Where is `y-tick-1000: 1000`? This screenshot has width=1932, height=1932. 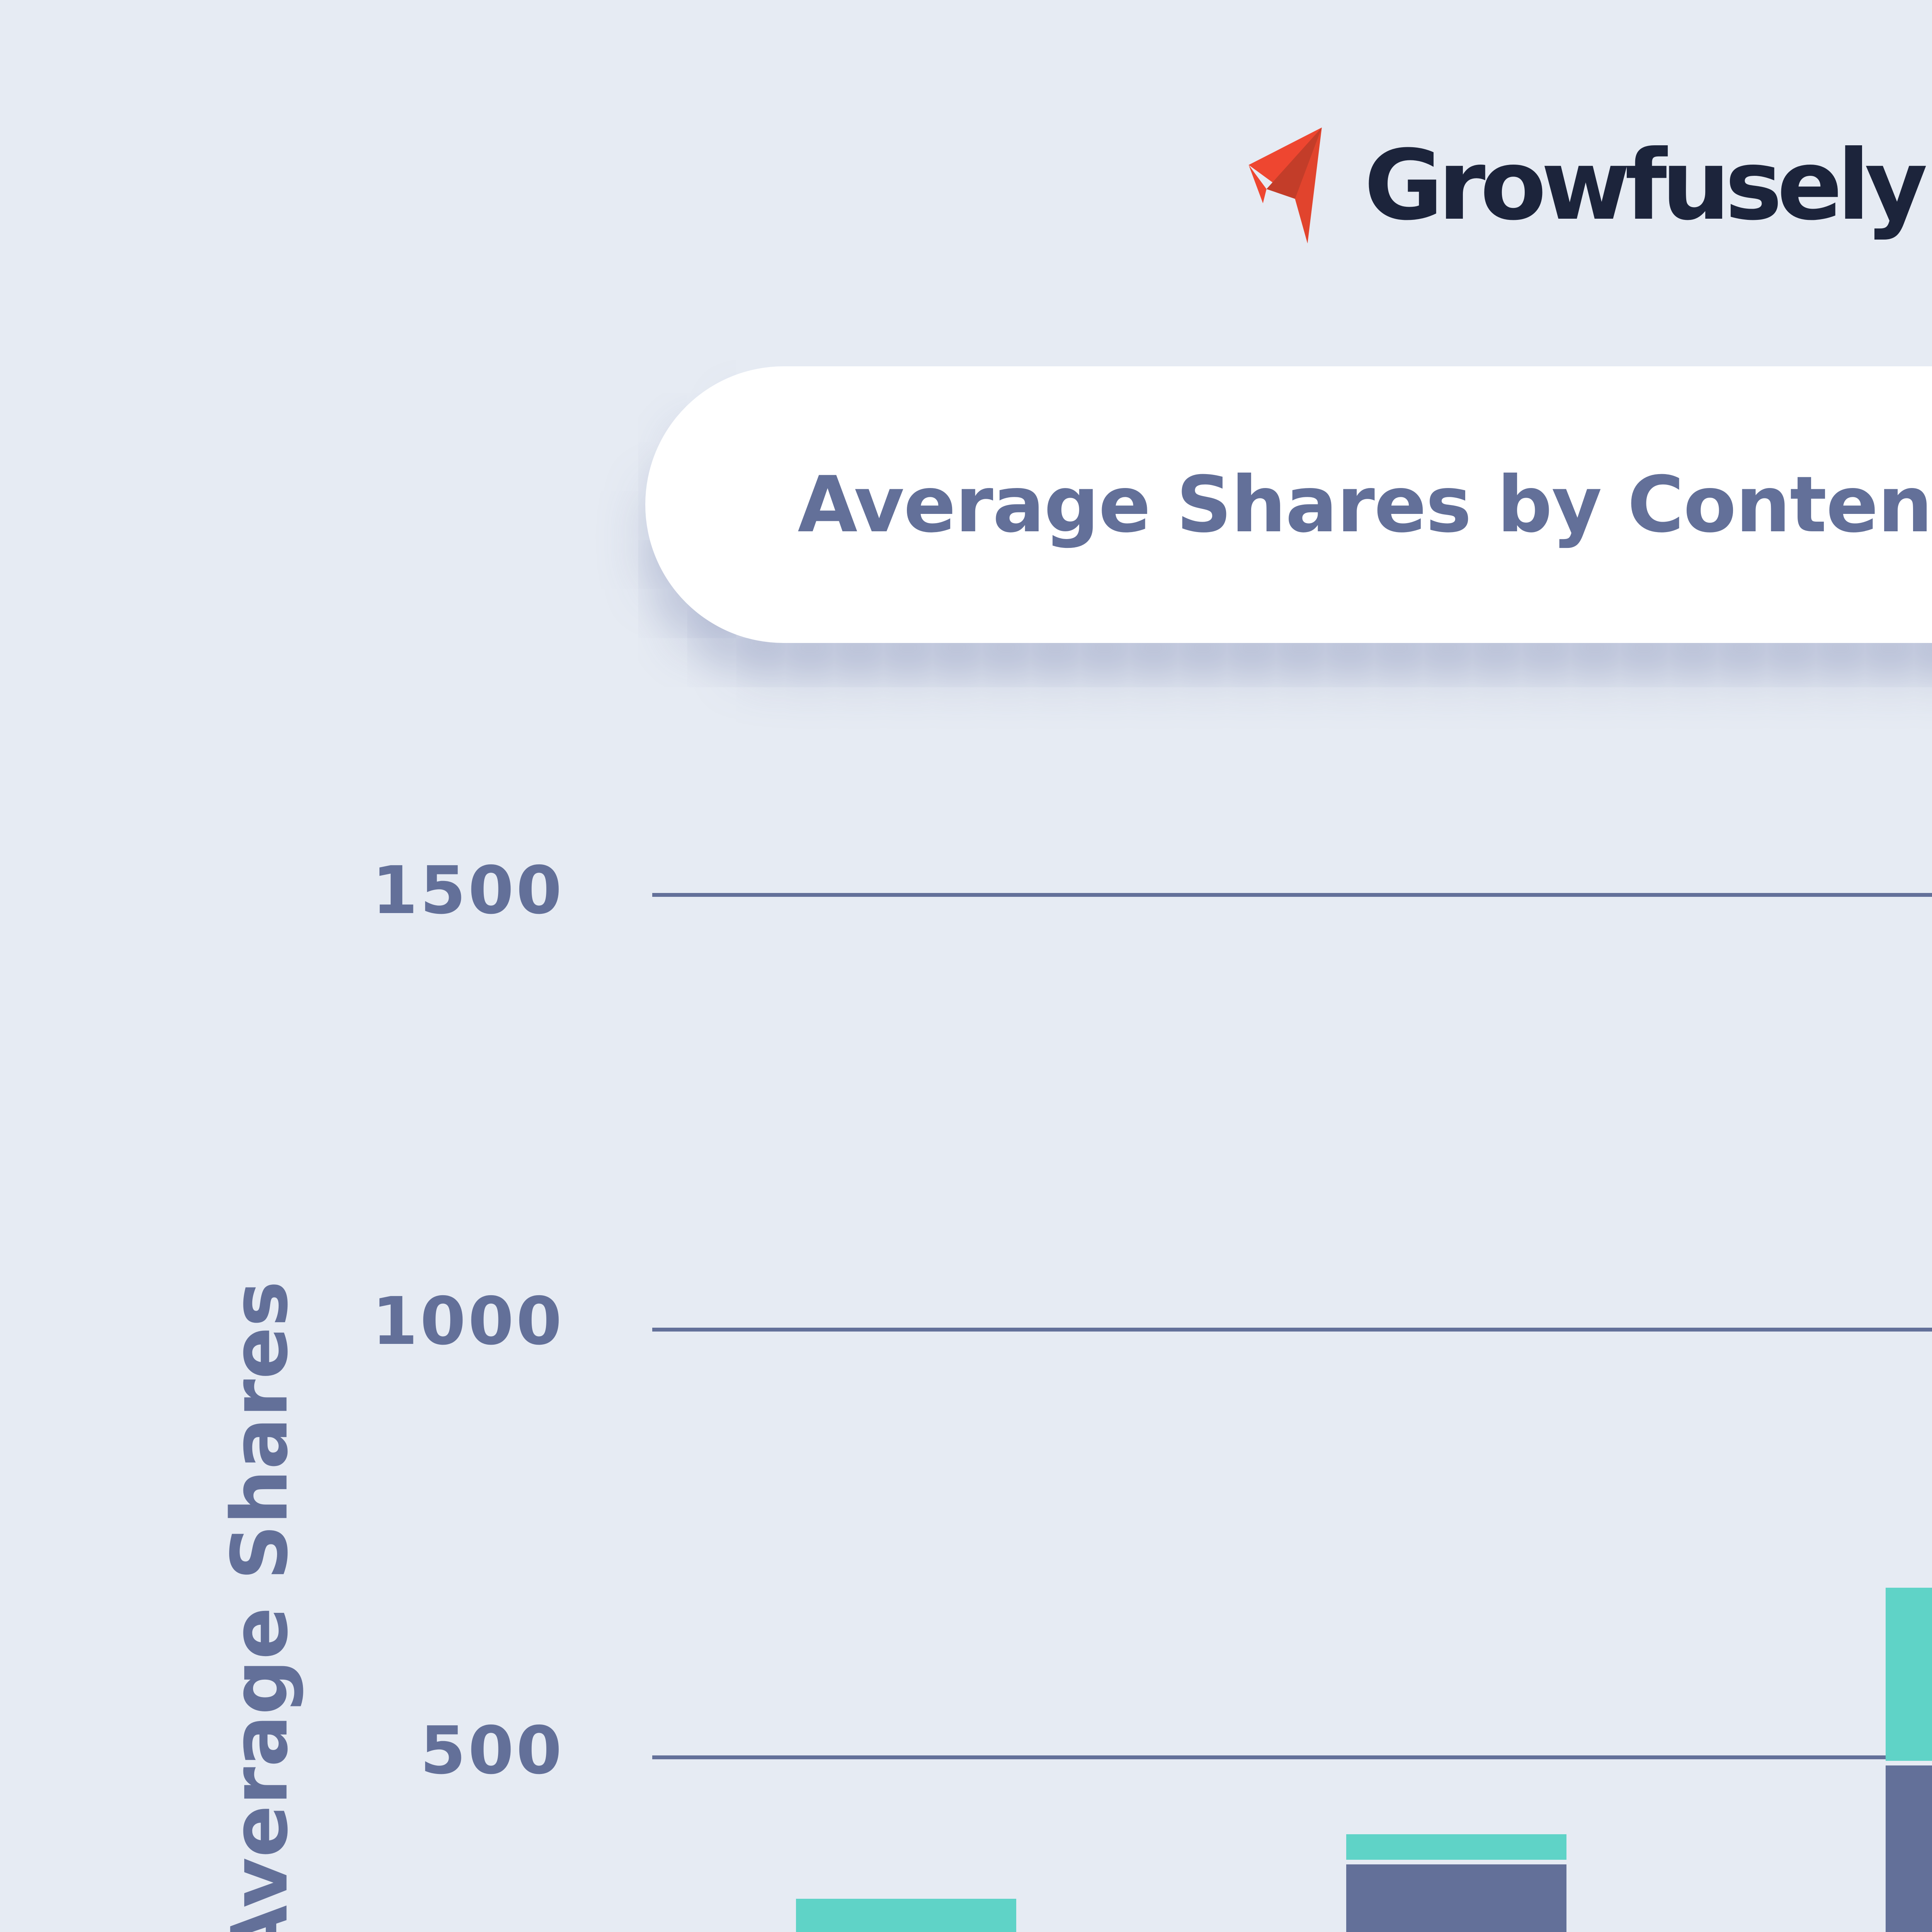
y-tick-1000: 1000 is located at coordinates (468, 1321).